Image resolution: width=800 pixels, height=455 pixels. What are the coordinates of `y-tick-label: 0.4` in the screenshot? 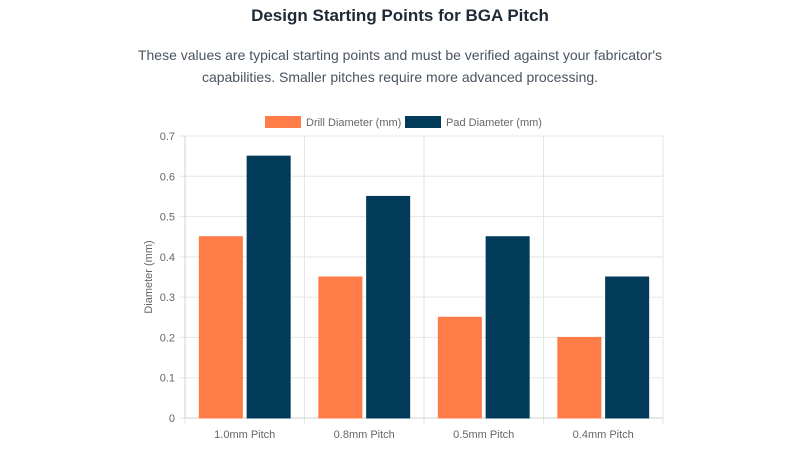 It's located at (167, 258).